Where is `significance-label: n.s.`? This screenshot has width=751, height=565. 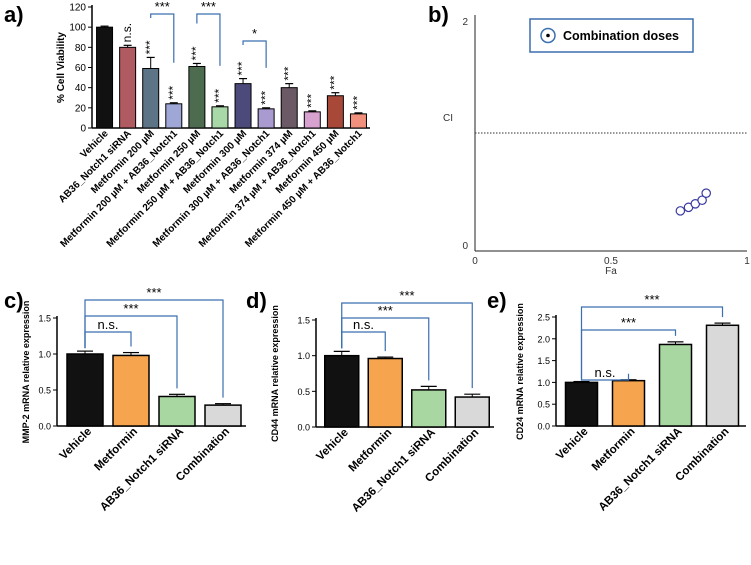
significance-label: n.s. is located at coordinates (127, 32).